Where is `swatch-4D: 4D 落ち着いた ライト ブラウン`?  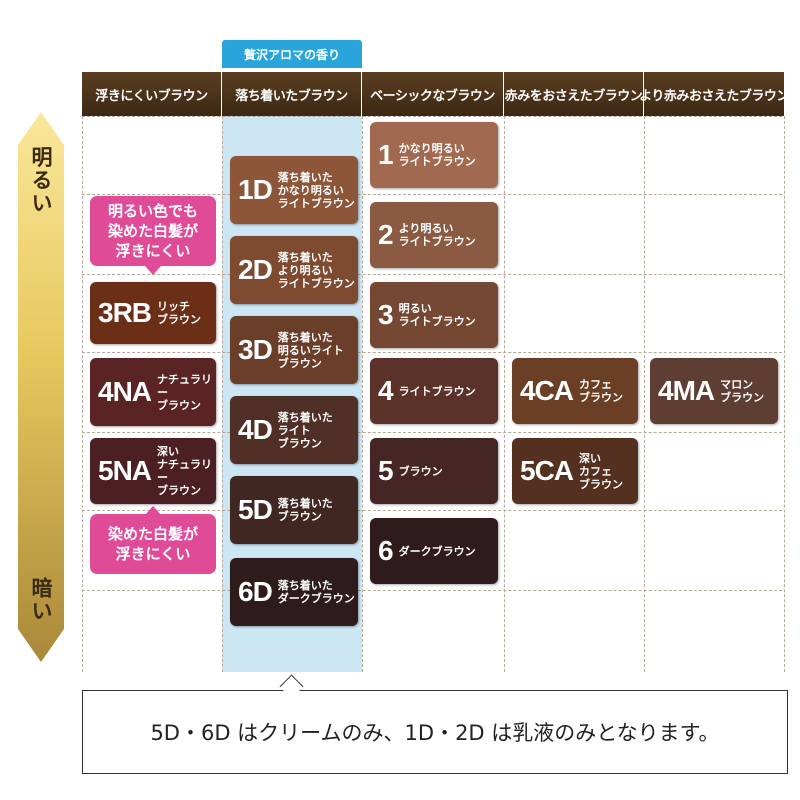 swatch-4D: 4D 落ち着いた ライト ブラウン is located at coordinates (294, 430).